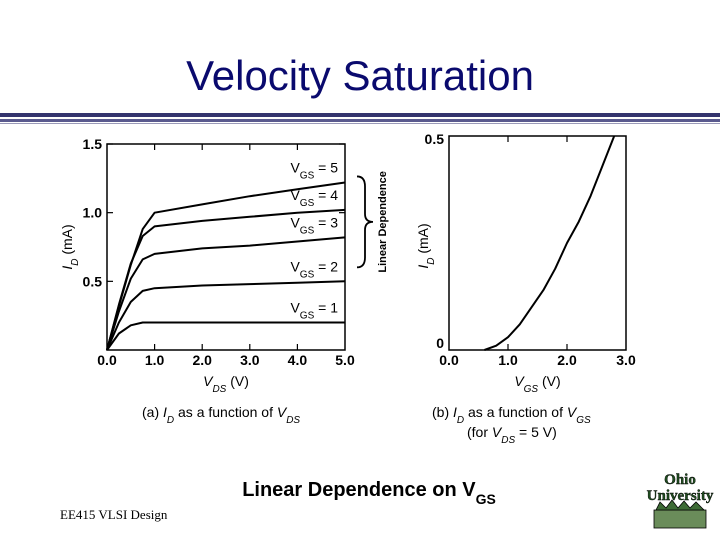 The image size is (720, 540). What do you see at coordinates (314, 170) in the screenshot?
I see `series-label: VGS = 5` at bounding box center [314, 170].